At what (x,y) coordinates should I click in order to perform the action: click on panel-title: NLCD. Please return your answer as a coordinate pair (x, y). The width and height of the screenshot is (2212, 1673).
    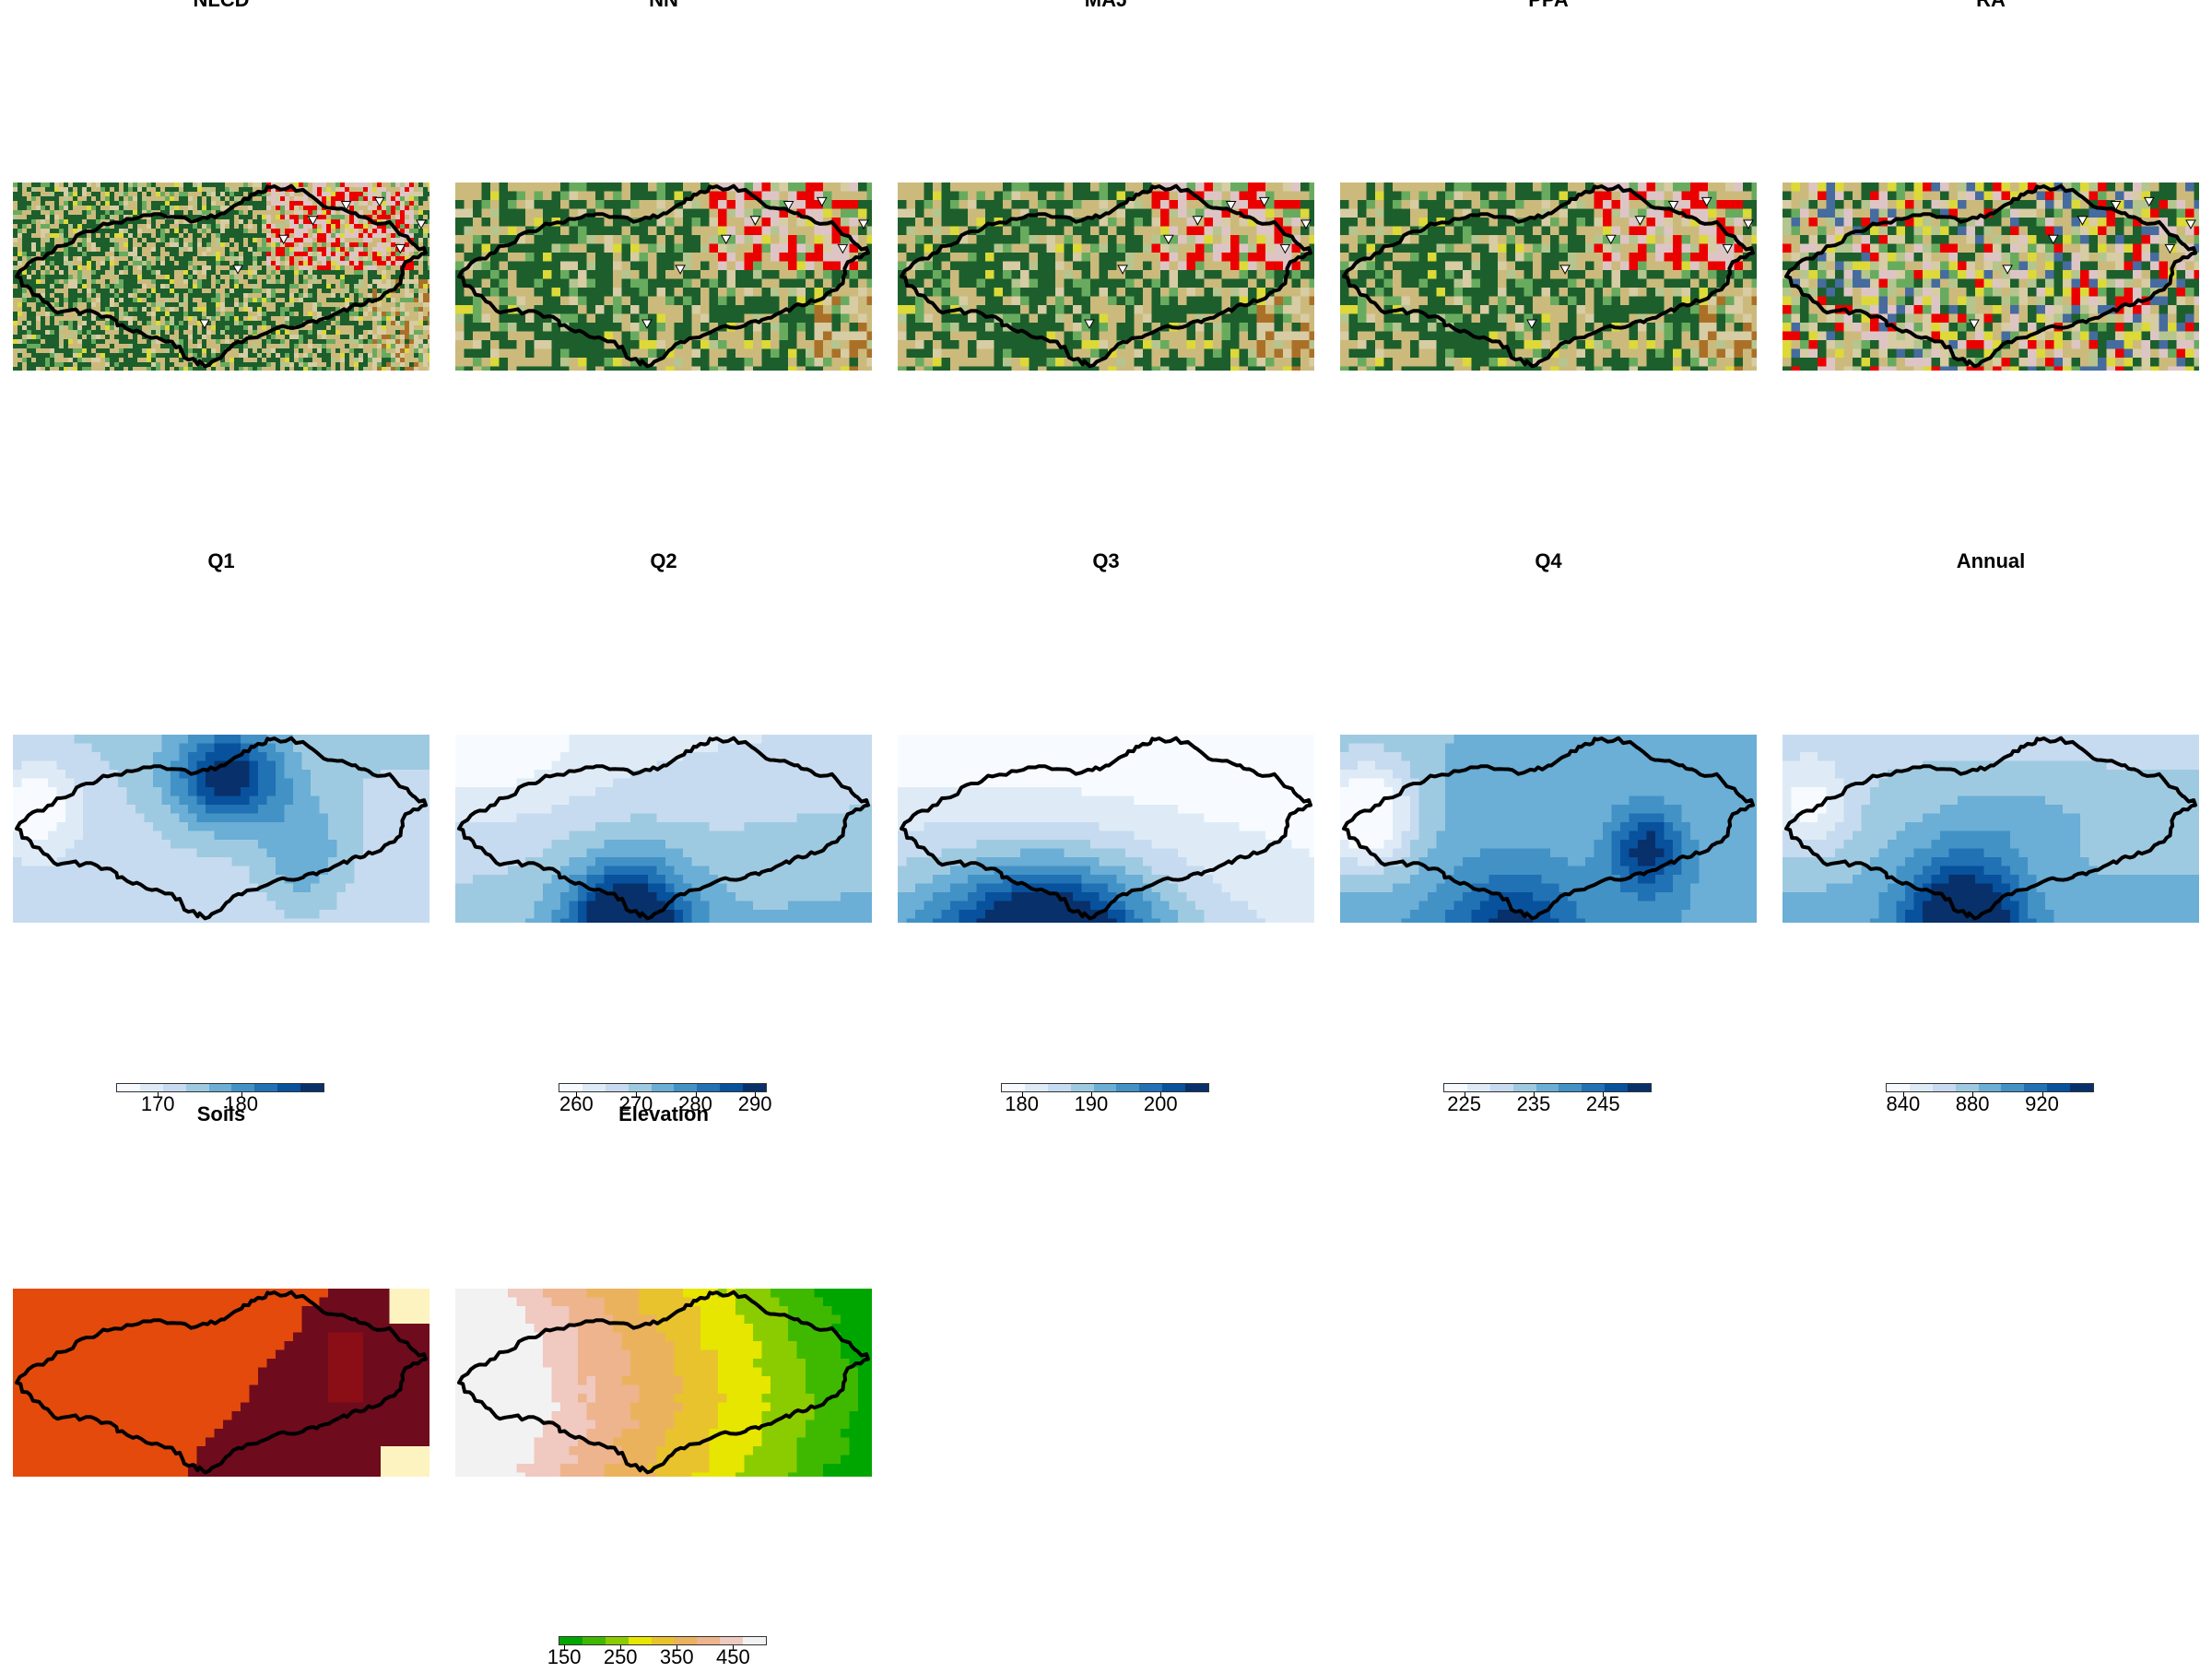
    Looking at the image, I should click on (221, 5).